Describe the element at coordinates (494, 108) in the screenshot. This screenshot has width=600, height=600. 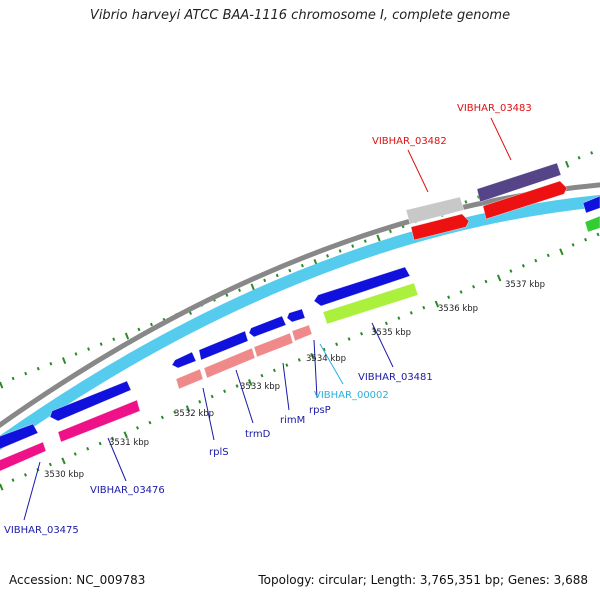
I see `gene-label-vibhar-03483: VIBHAR_03483` at that location.